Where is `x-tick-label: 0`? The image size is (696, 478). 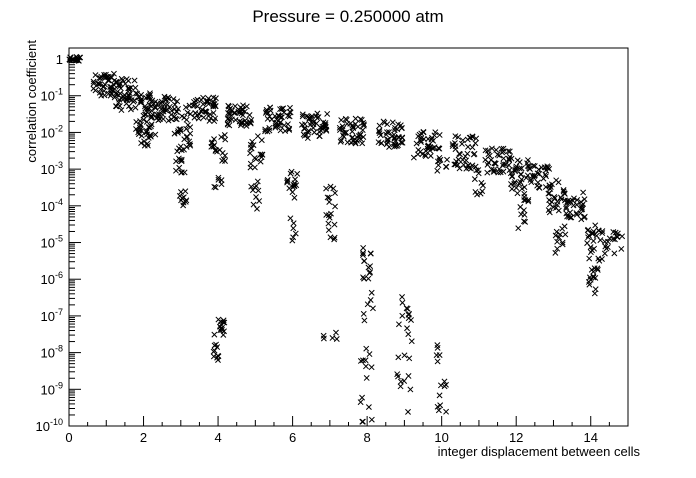 x-tick-label: 0 is located at coordinates (68, 437).